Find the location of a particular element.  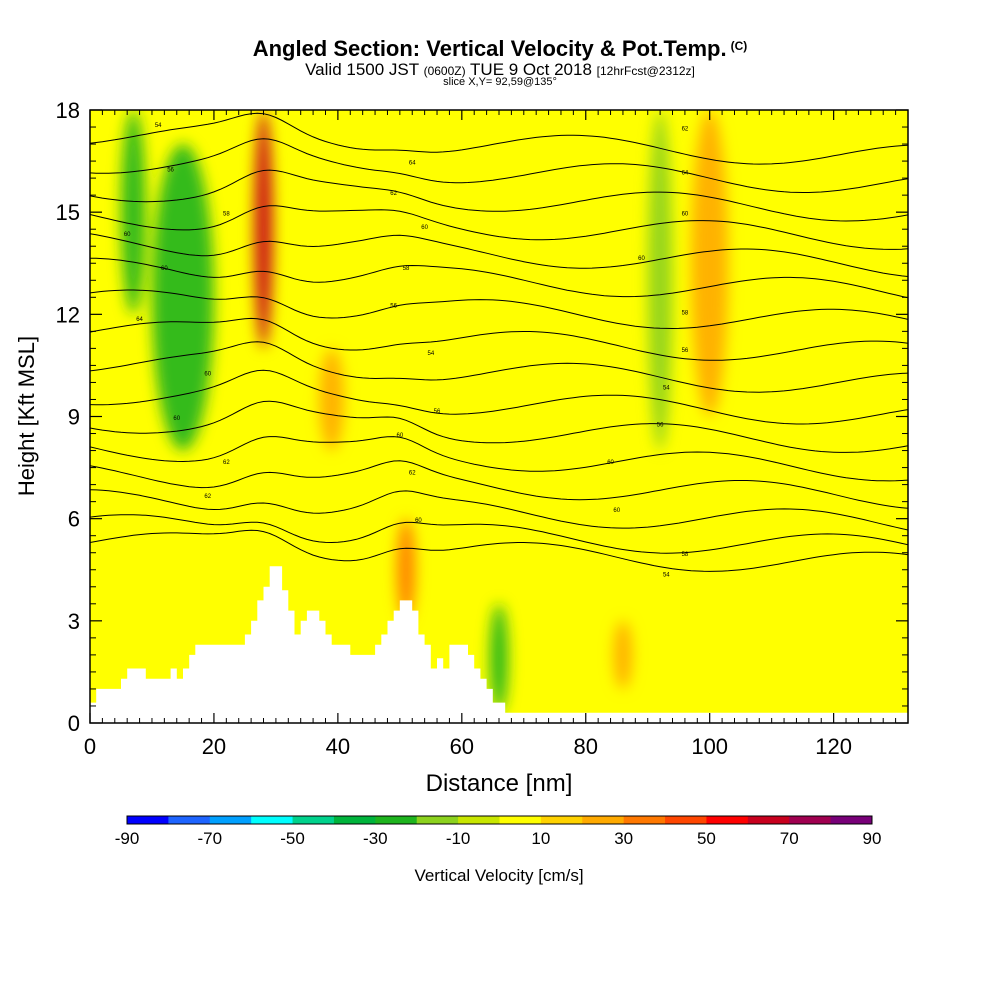

y-tick-label: 6 is located at coordinates (74, 519).